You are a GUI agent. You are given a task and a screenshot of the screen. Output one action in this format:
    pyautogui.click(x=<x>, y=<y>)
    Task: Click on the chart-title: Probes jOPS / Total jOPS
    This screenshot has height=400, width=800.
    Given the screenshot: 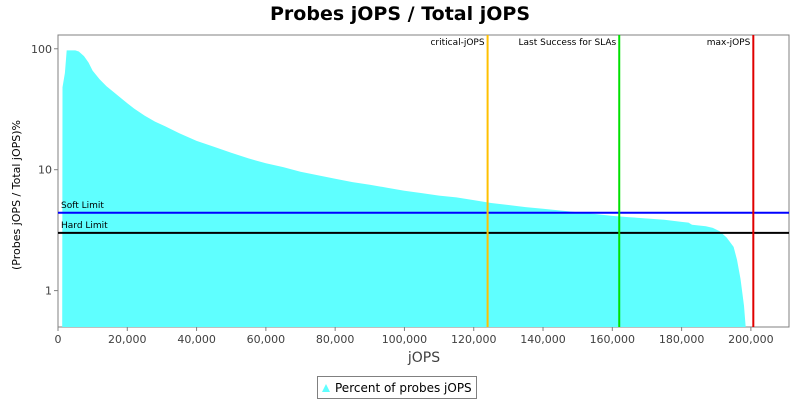 What is the action you would take?
    pyautogui.click(x=400, y=14)
    